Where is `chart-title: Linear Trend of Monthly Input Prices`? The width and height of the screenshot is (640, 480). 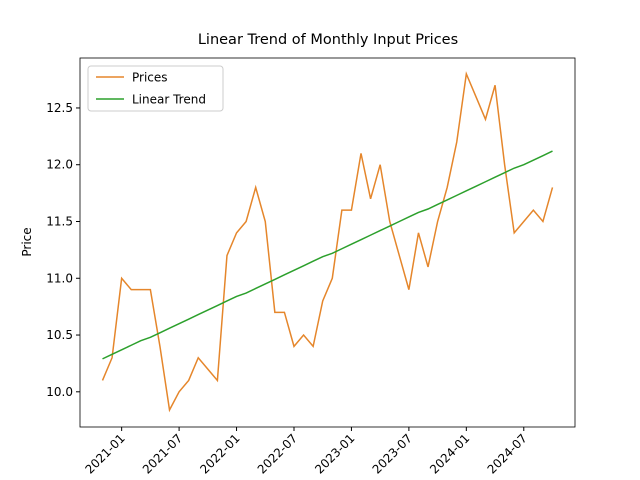 chart-title: Linear Trend of Monthly Input Prices is located at coordinates (328, 40).